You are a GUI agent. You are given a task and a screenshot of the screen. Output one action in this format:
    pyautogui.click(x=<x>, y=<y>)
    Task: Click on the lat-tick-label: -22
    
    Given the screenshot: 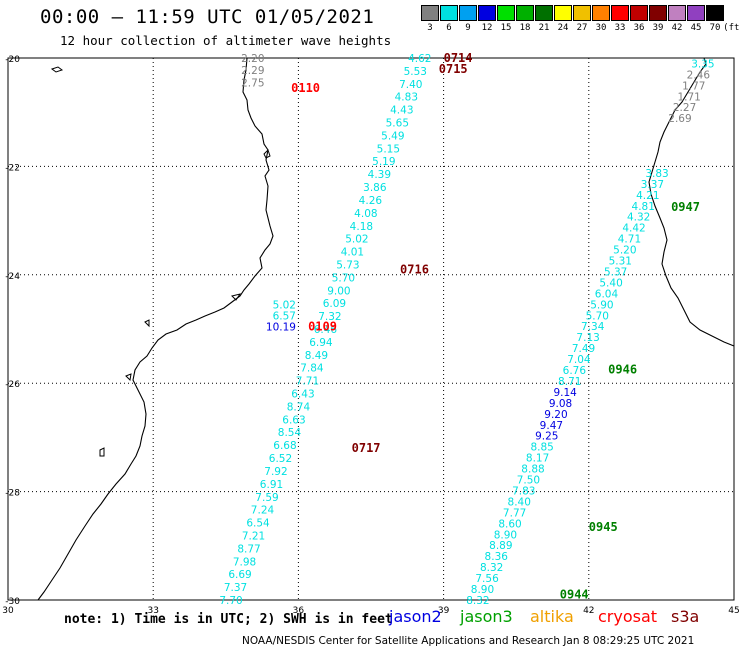 What is the action you would take?
    pyautogui.click(x=12, y=168)
    